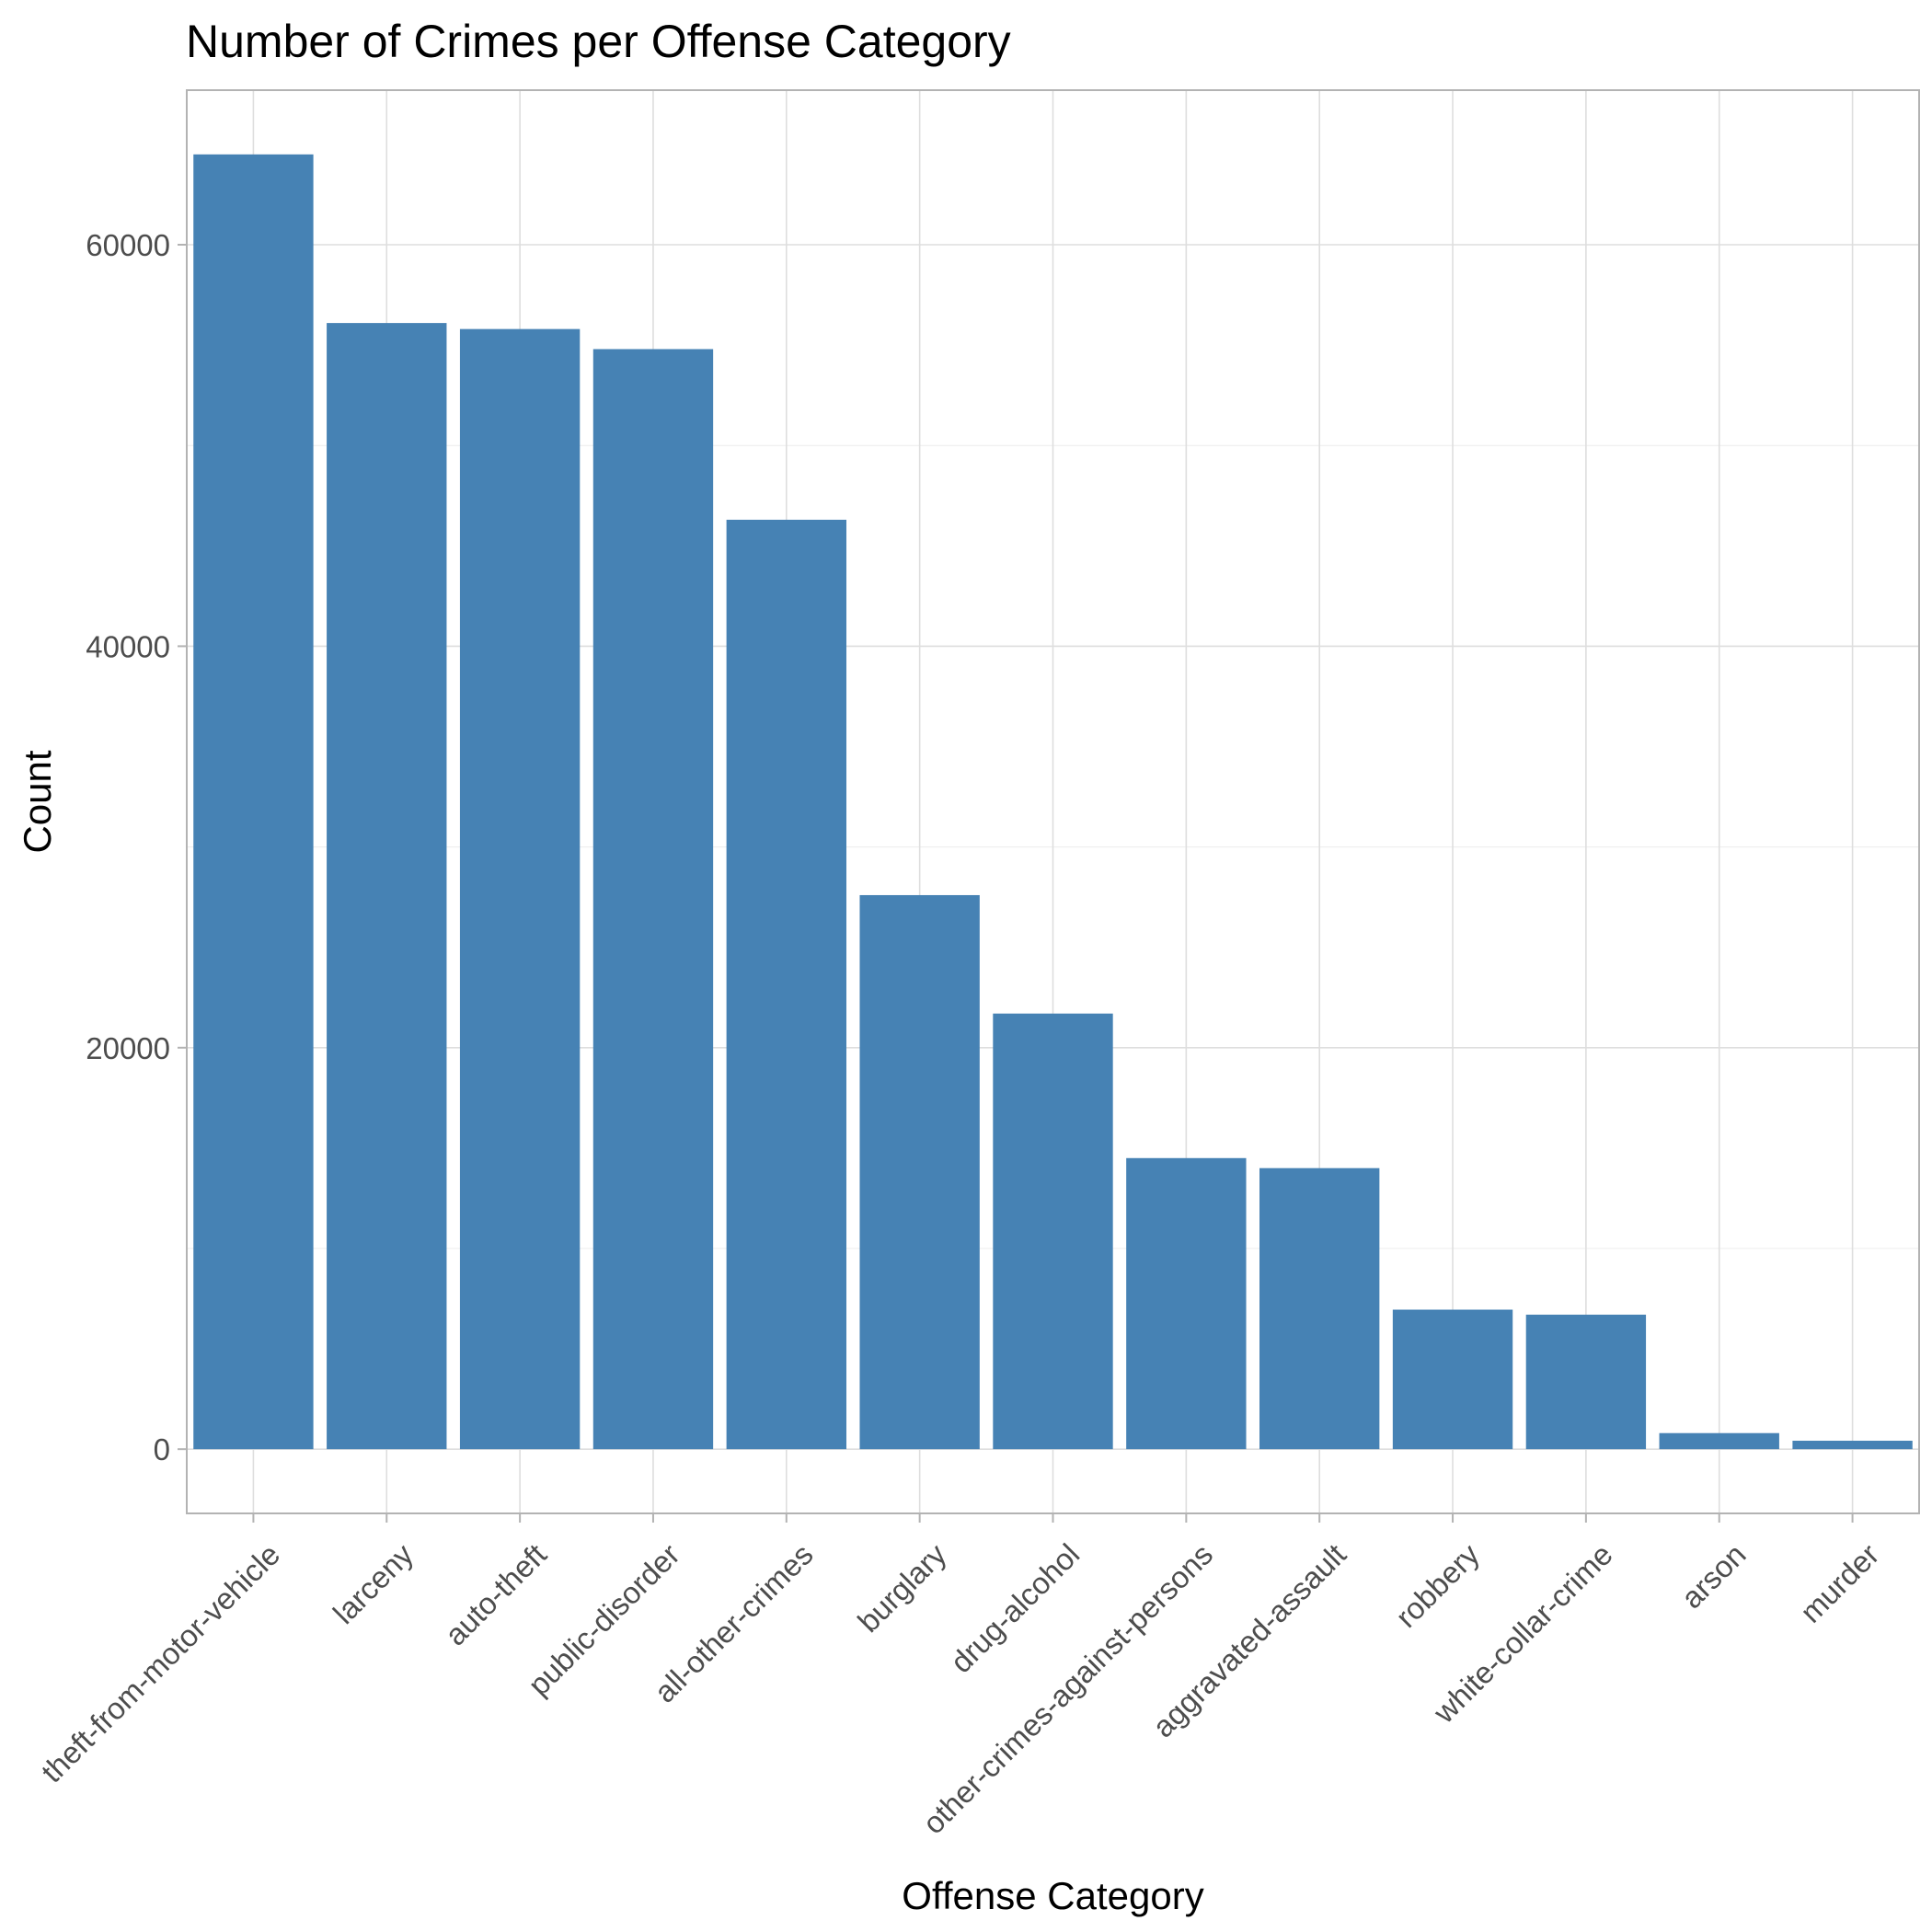  What do you see at coordinates (1052, 1895) in the screenshot?
I see `x-axis-title: Offense Category` at bounding box center [1052, 1895].